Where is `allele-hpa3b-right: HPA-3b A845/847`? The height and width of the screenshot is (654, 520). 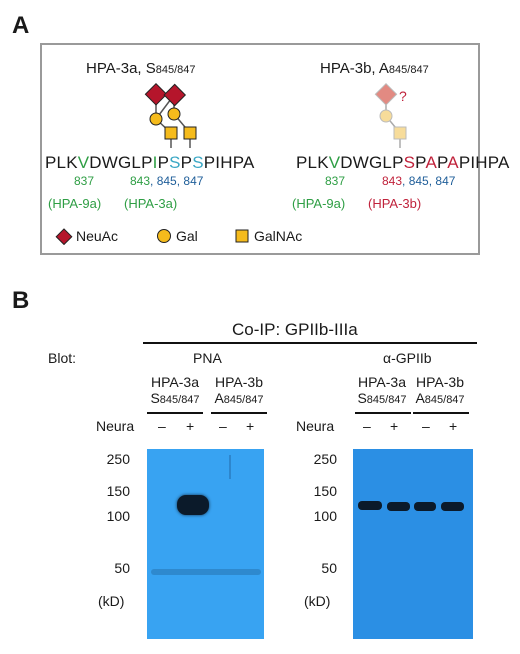
allele-hpa3b-right: HPA-3b A845/847 is located at coordinates (440, 390).